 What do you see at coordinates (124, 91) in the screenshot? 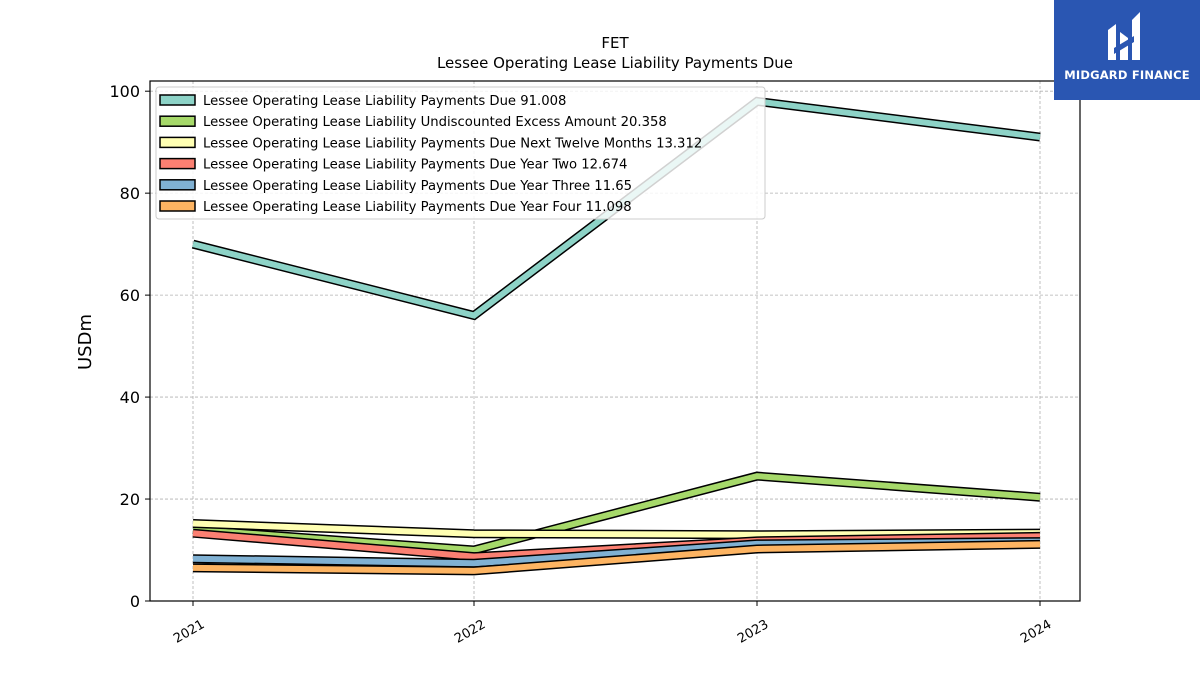
I see `y-tick-label: 100` at bounding box center [124, 91].